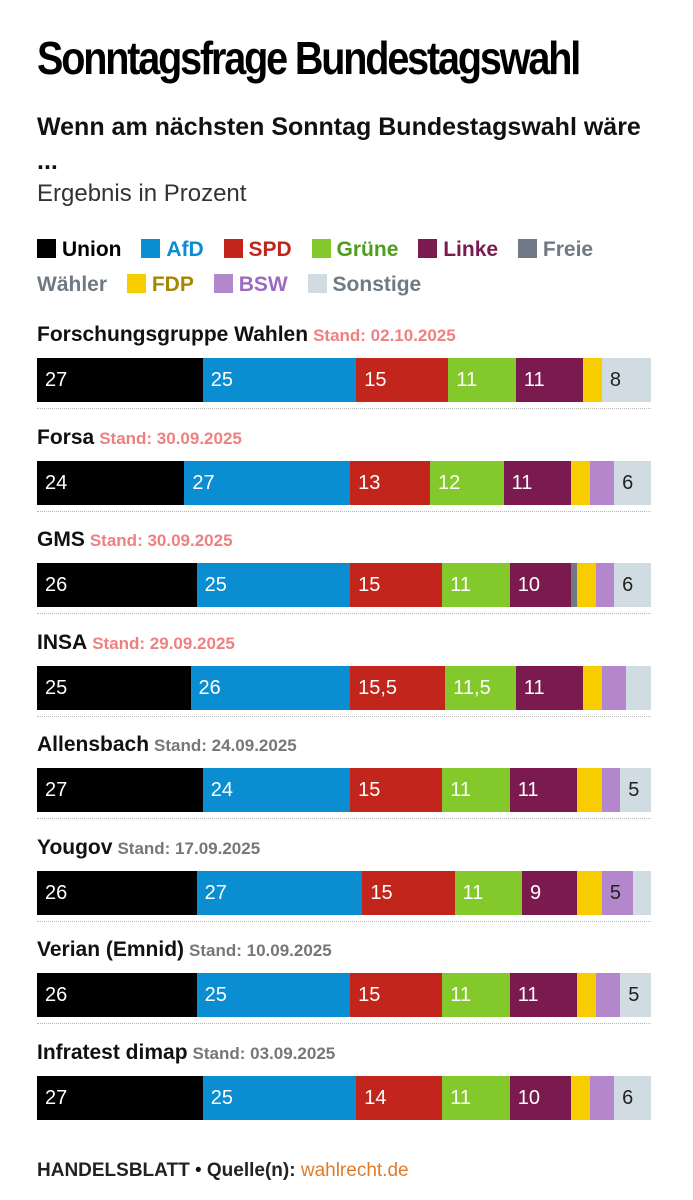 This screenshot has width=693, height=1200. What do you see at coordinates (378, 687) in the screenshot?
I see `data-label: 15,5` at bounding box center [378, 687].